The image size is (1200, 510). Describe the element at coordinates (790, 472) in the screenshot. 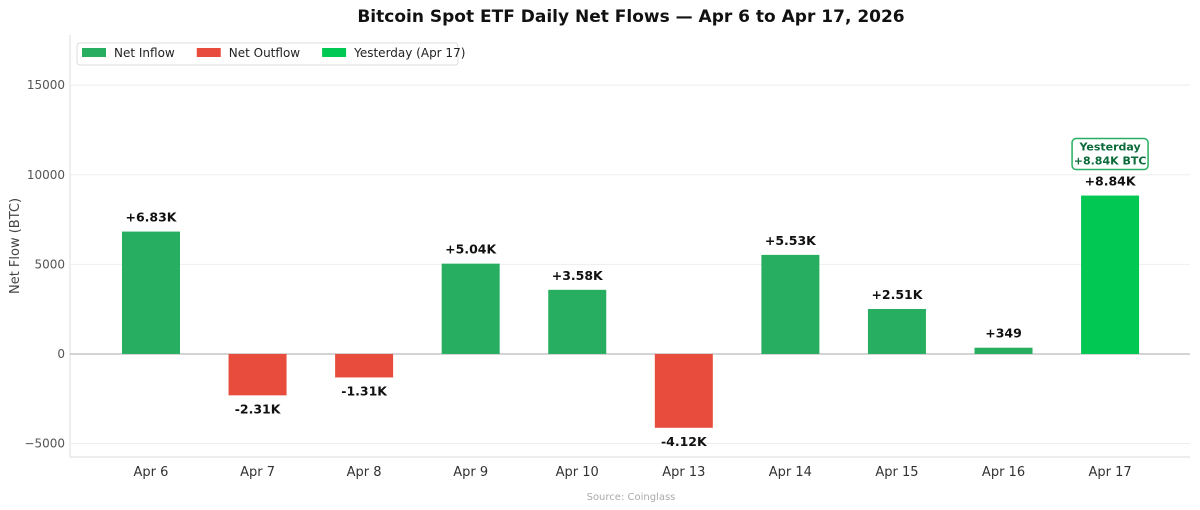

I see `x-tick-label: Apr 14` at that location.